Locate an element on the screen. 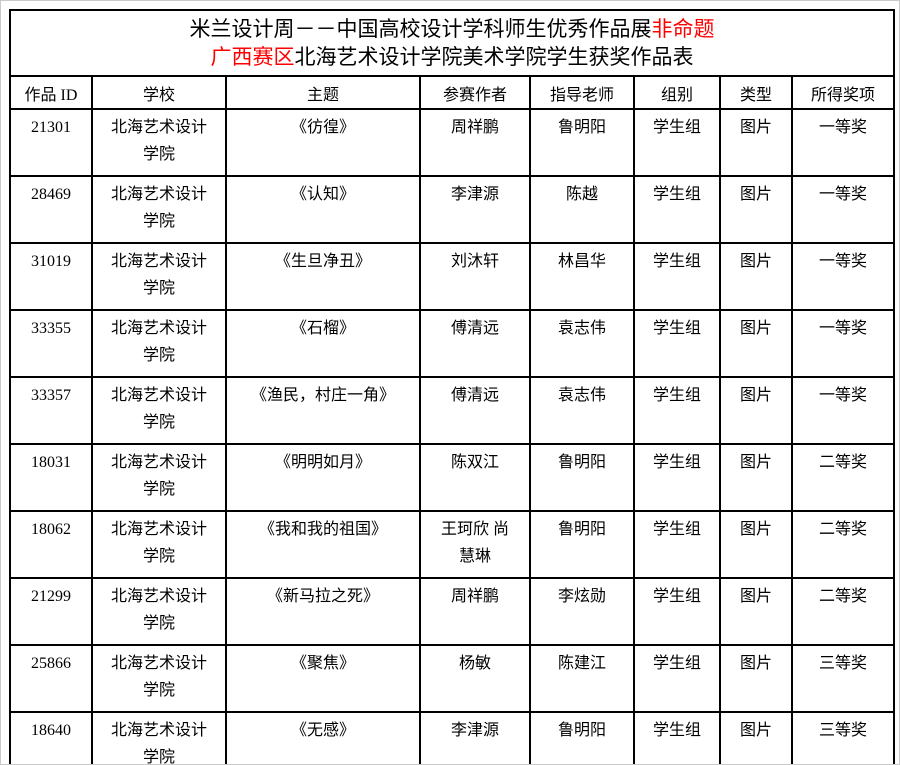 The image size is (900, 765). table-row: 18640 北海艺术设计 学院 《无感》 李津源 鲁明阳 学生组 图片 三等奖 is located at coordinates (452, 737).